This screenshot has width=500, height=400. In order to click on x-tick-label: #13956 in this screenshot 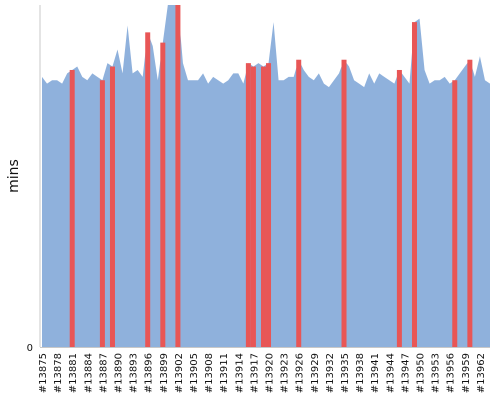, I will do `click(451, 373)`.